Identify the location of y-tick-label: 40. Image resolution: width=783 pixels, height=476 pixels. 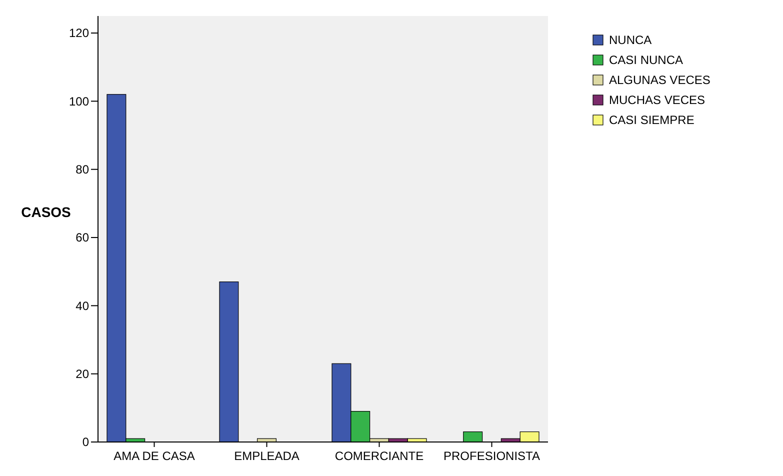
(83, 305).